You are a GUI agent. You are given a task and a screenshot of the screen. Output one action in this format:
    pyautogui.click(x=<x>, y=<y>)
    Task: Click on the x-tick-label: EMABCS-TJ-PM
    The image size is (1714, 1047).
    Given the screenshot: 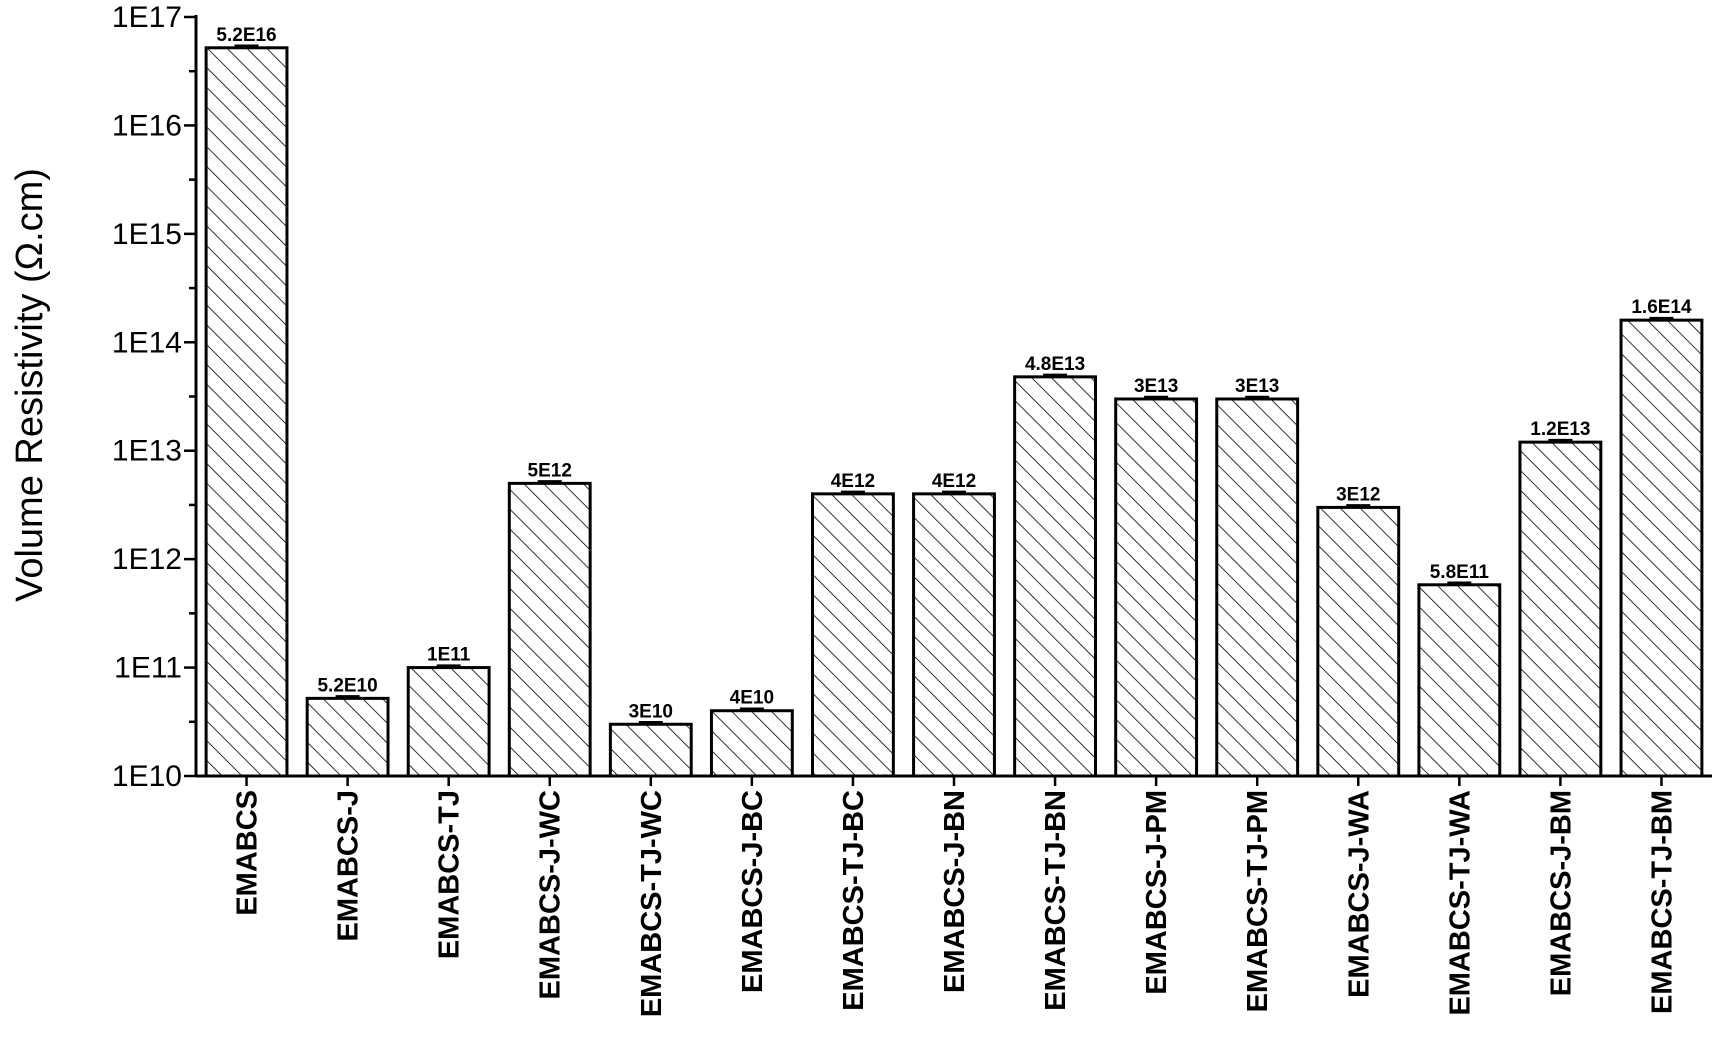 What is the action you would take?
    pyautogui.click(x=1258, y=901)
    